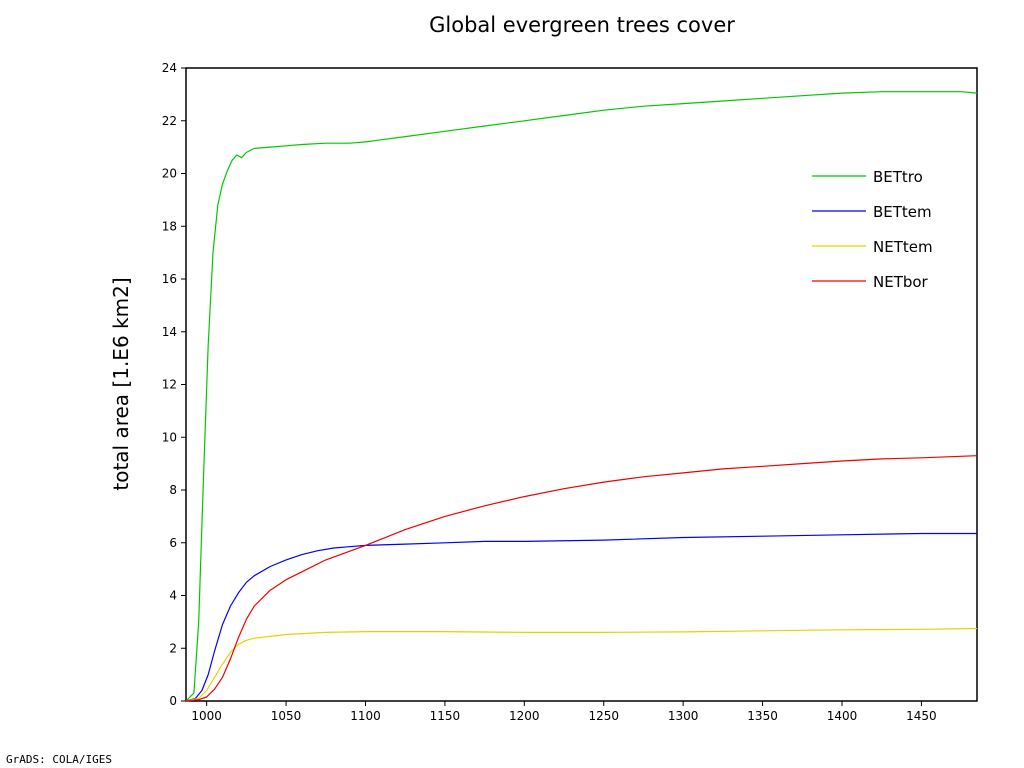 The image size is (1024, 768). I want to click on legend-label-nettem: NETtem, so click(903, 247).